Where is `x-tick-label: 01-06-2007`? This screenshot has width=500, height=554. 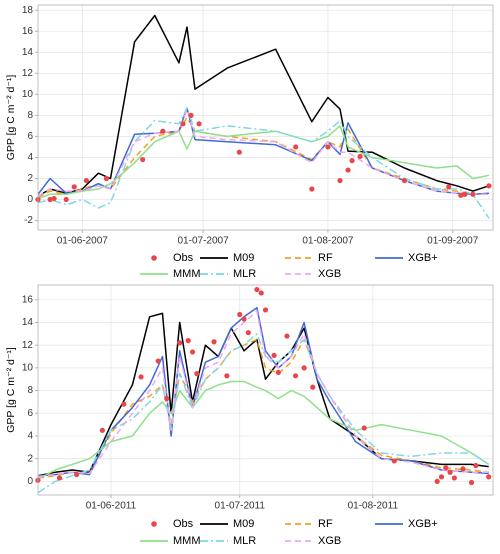
x-tick-label: 01-06-2007 is located at coordinates (83, 241).